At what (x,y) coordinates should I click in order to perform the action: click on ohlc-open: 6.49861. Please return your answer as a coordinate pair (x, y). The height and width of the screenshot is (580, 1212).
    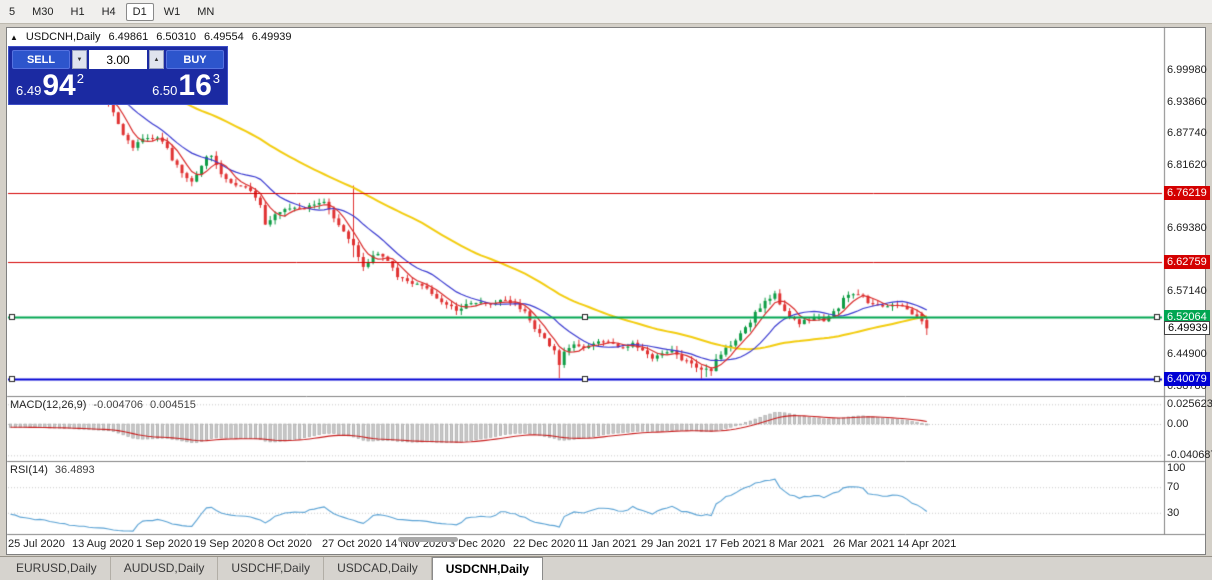
    Looking at the image, I should click on (128, 37).